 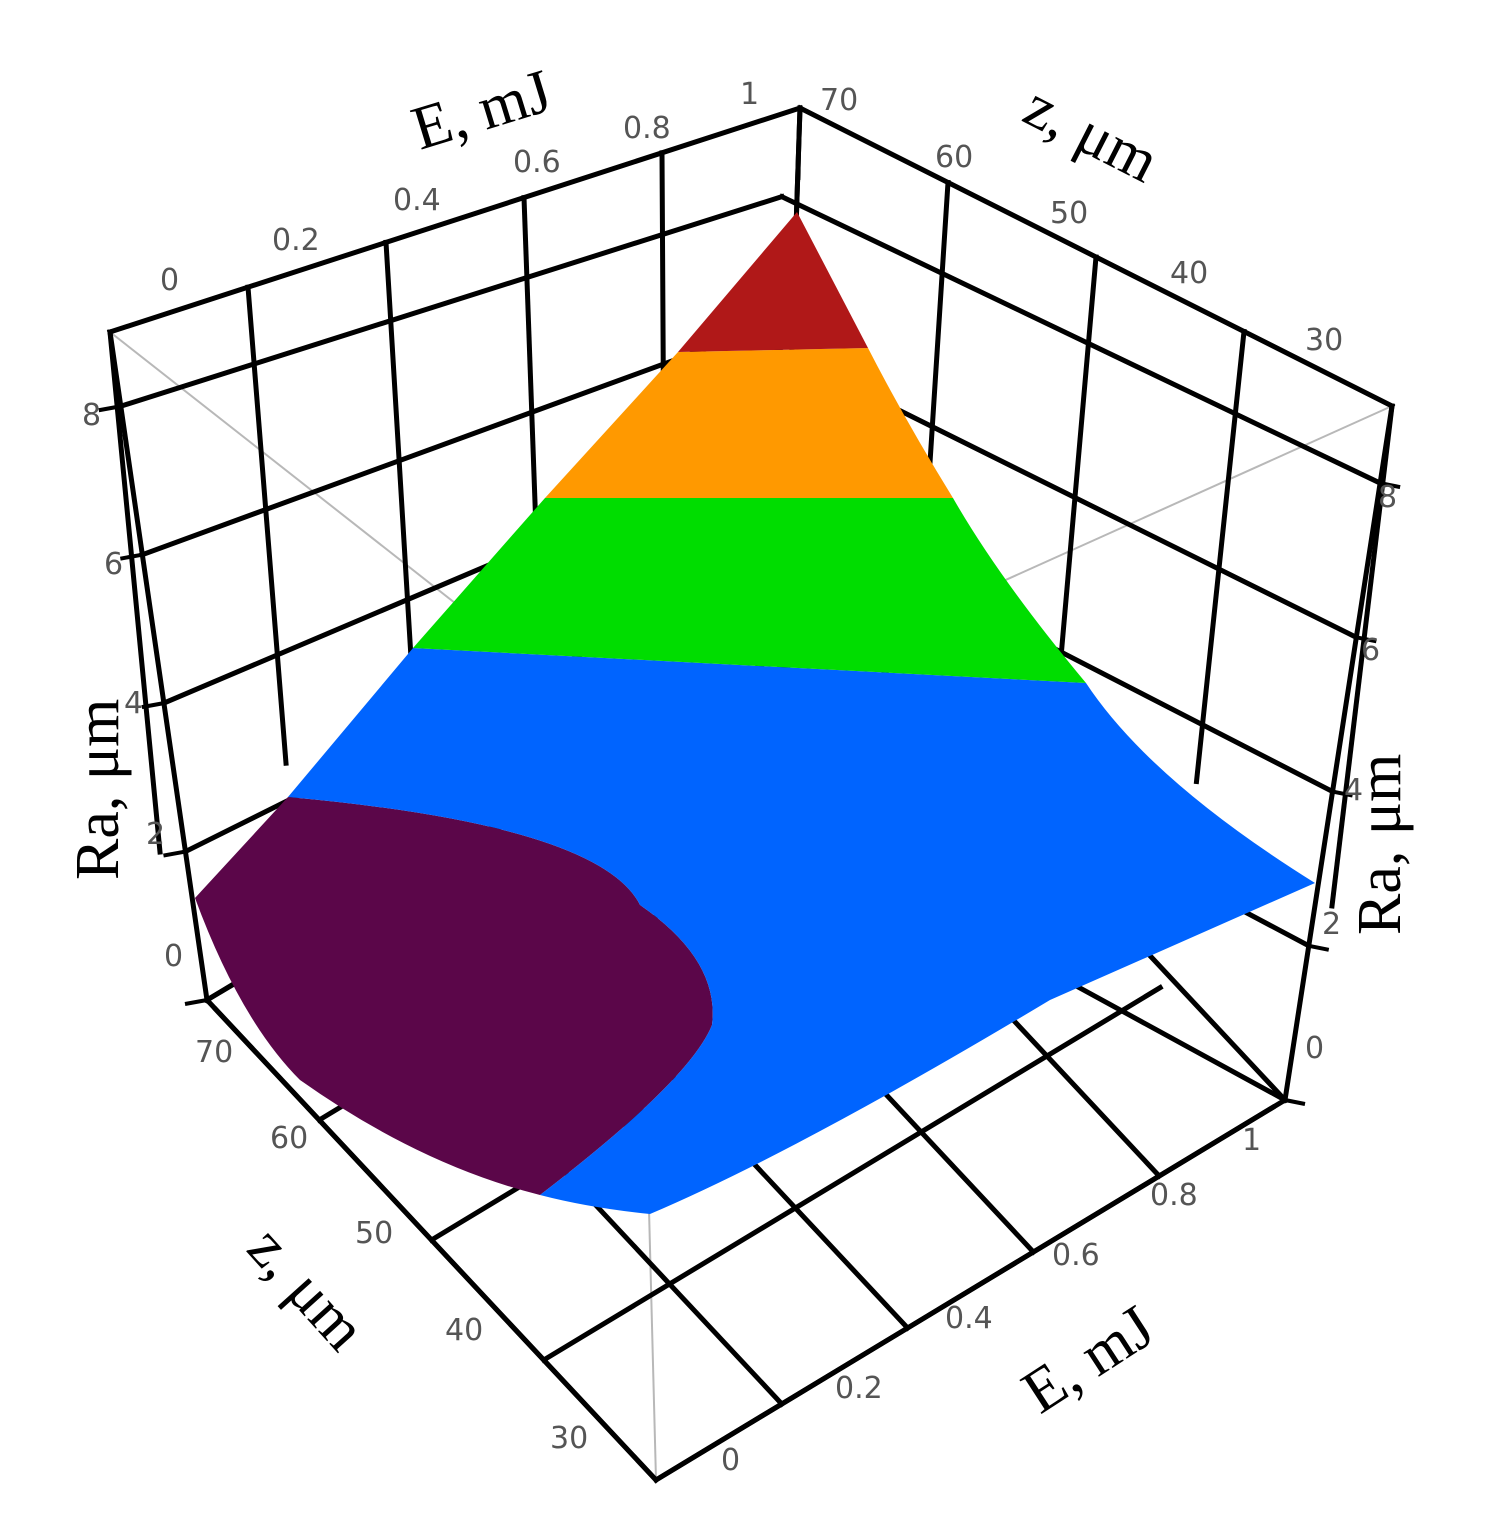 I want to click on frame-back-right, so click(x=1096, y=257).